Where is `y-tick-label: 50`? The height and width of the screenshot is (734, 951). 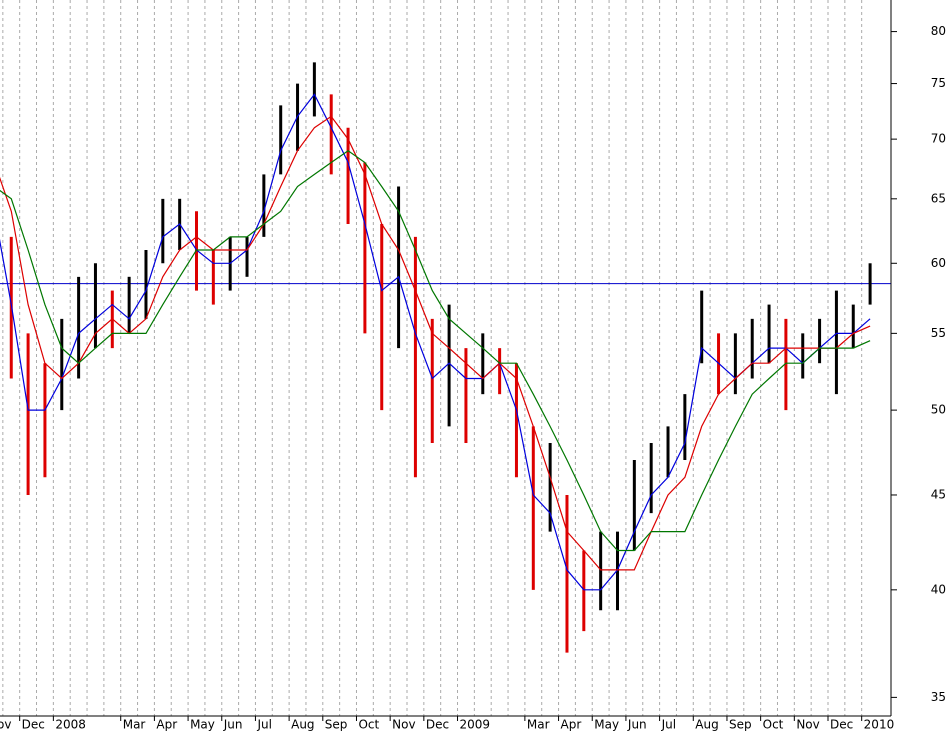
y-tick-label: 50 is located at coordinates (938, 410).